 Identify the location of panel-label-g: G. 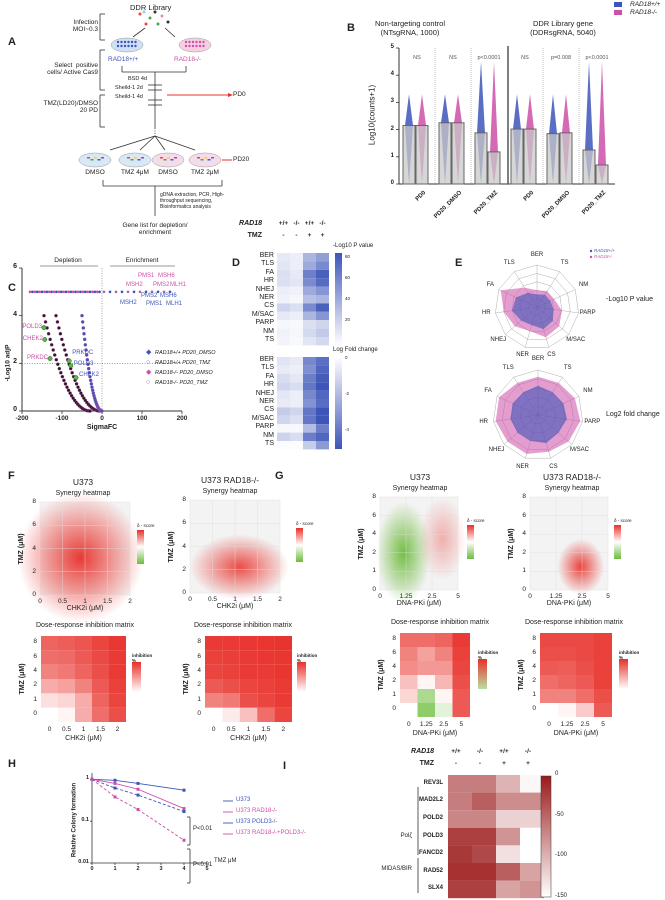
(279, 476).